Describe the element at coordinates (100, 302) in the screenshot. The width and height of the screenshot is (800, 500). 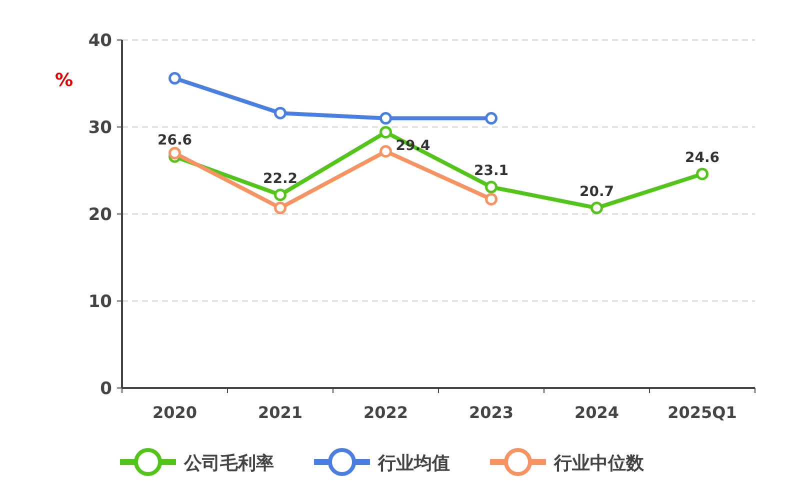
I see `y-tick-label: 10` at that location.